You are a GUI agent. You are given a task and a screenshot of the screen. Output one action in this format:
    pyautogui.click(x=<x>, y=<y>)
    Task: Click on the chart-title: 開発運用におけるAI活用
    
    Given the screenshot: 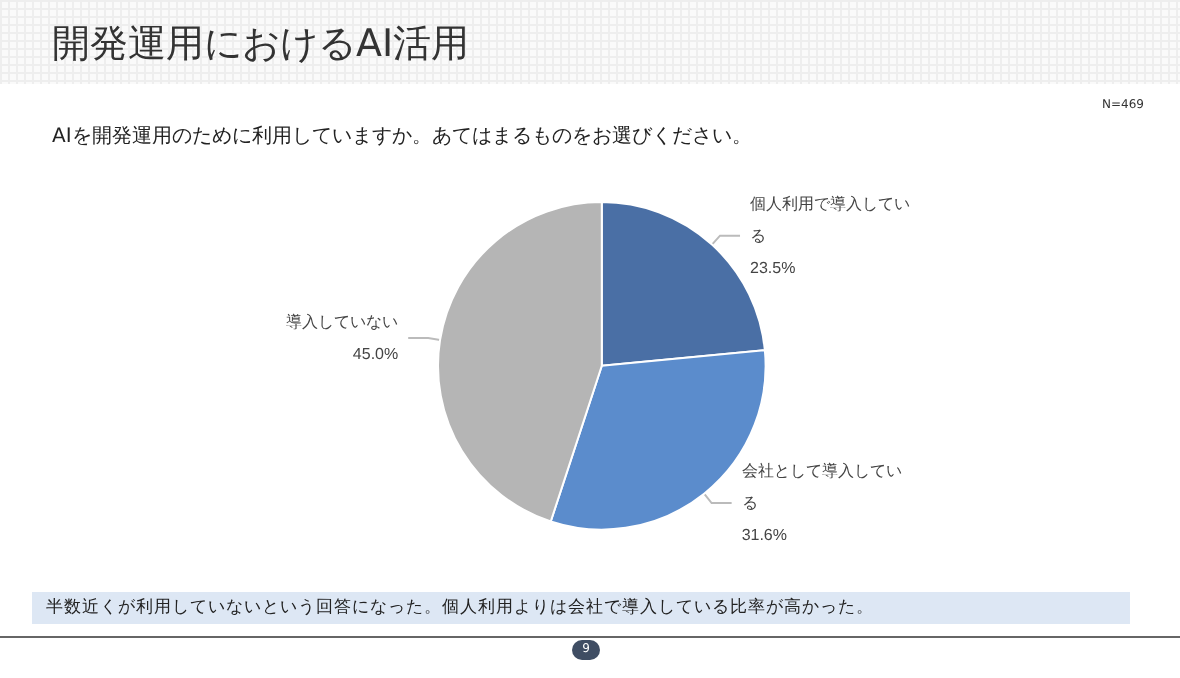 What is the action you would take?
    pyautogui.click(x=261, y=45)
    